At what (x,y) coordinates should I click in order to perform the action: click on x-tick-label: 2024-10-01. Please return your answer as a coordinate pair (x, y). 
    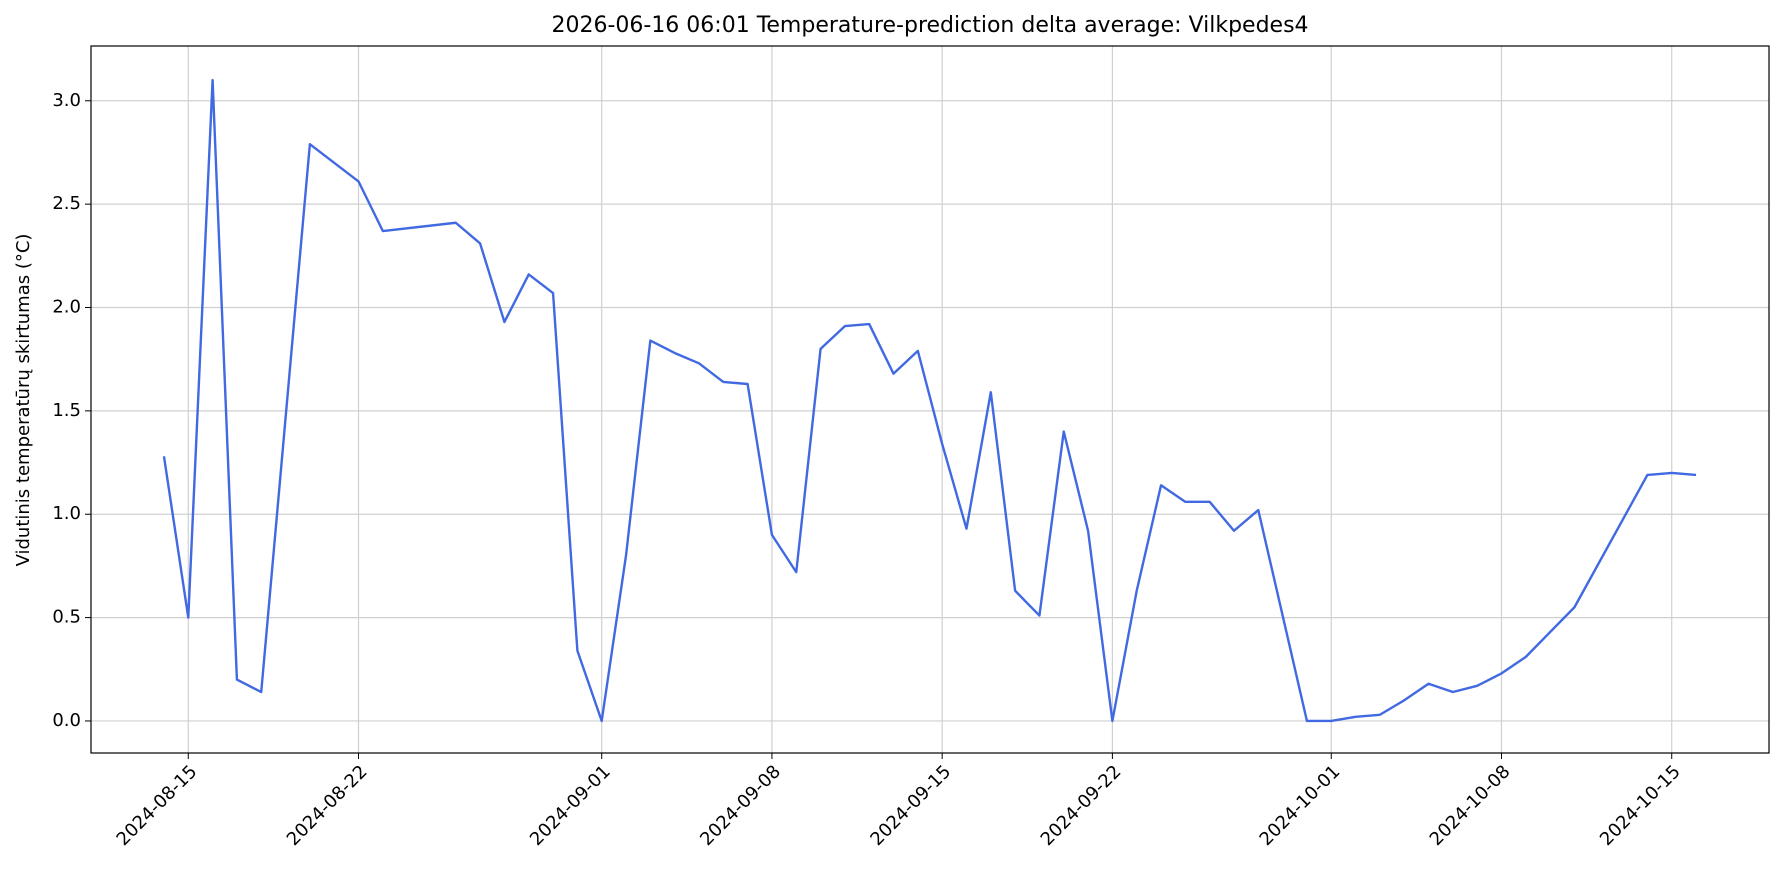
    Looking at the image, I should click on (1300, 805).